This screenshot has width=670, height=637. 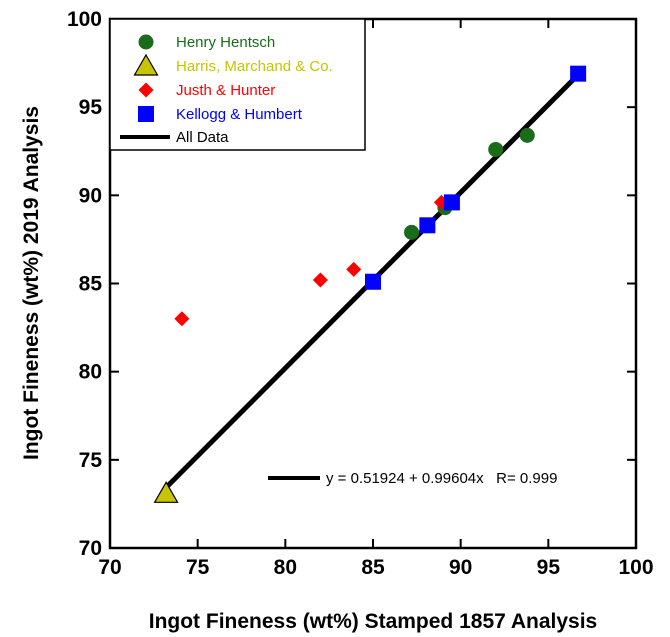 I want to click on x-tick-label: 100, so click(x=635, y=567).